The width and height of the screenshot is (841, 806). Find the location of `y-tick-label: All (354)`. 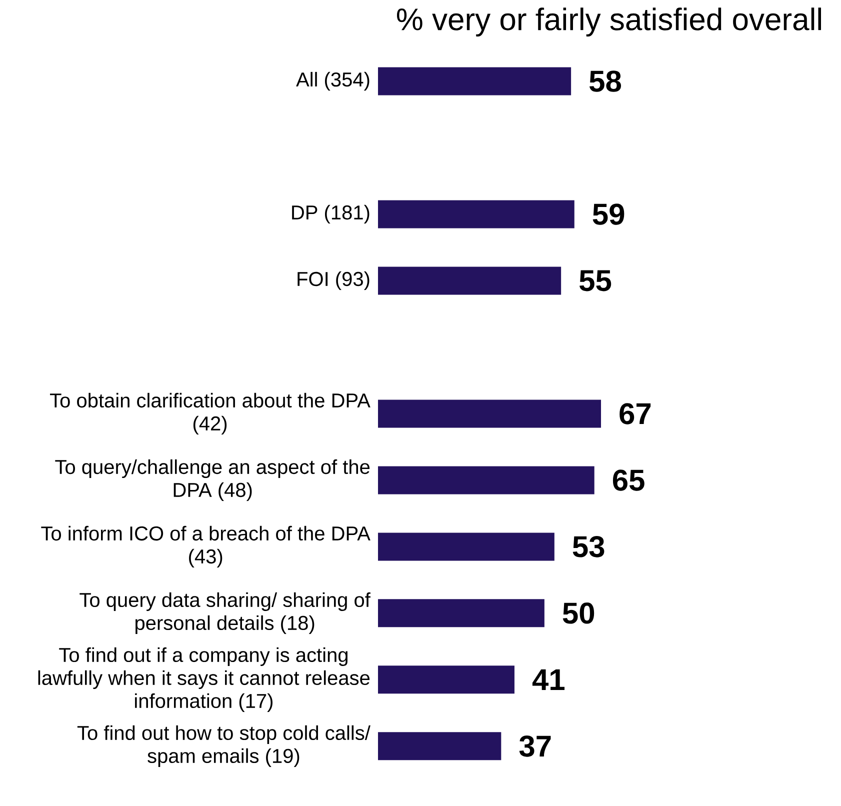

y-tick-label: All (354) is located at coordinates (333, 81).